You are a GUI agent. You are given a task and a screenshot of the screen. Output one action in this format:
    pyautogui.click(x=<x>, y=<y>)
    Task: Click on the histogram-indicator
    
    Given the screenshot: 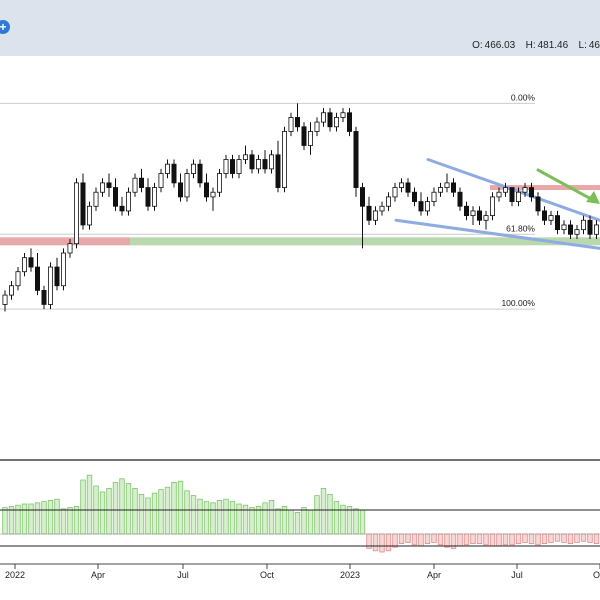 What is the action you would take?
    pyautogui.click(x=300, y=513)
    